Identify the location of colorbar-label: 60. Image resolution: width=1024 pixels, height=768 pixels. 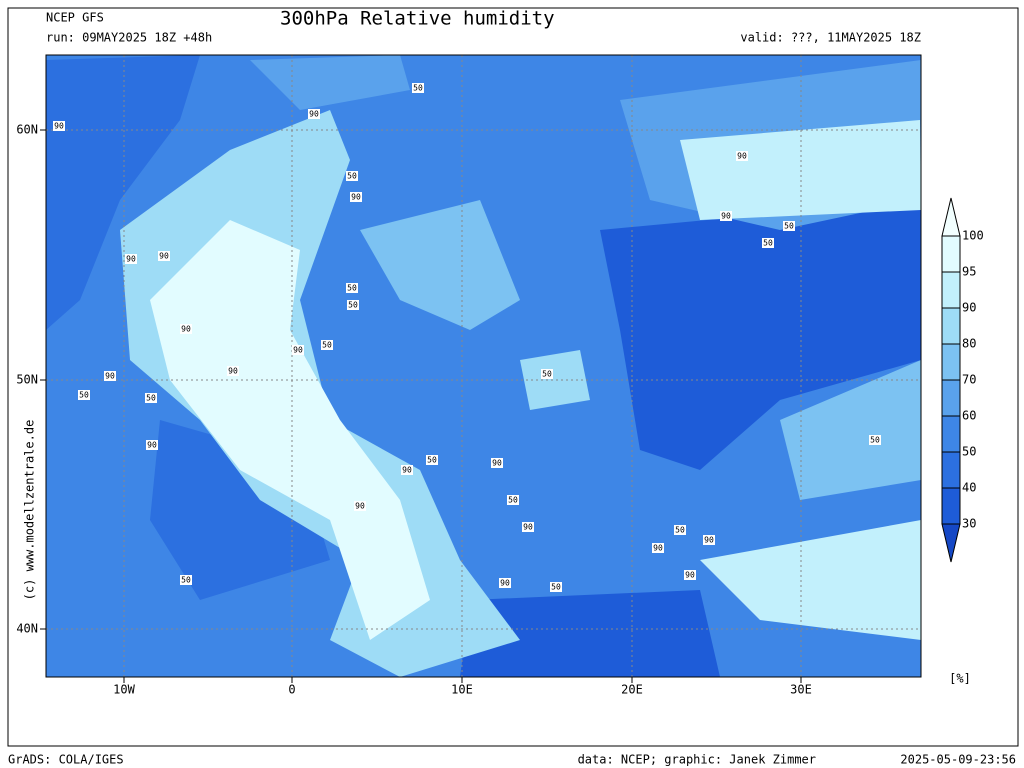
(969, 416).